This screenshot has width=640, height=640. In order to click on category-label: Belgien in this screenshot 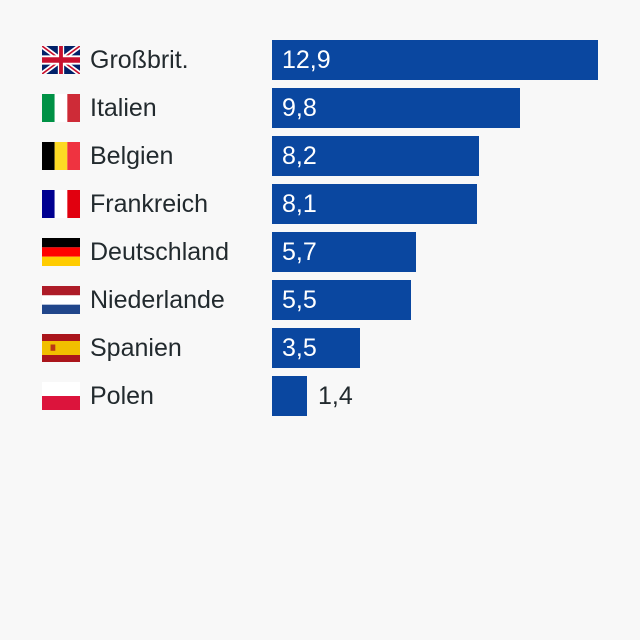, I will do `click(132, 156)`.